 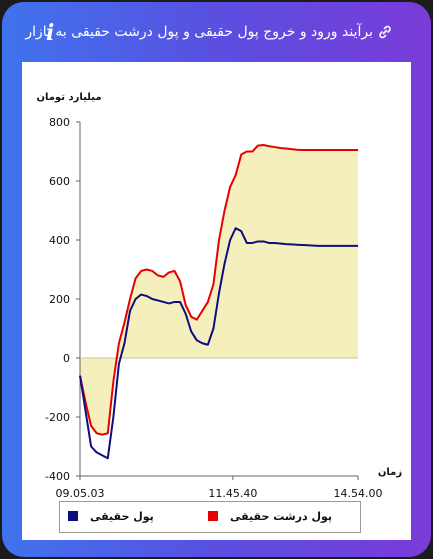 I want to click on legend: پول حقیقی پول درشت حقیقی, so click(x=210, y=517).